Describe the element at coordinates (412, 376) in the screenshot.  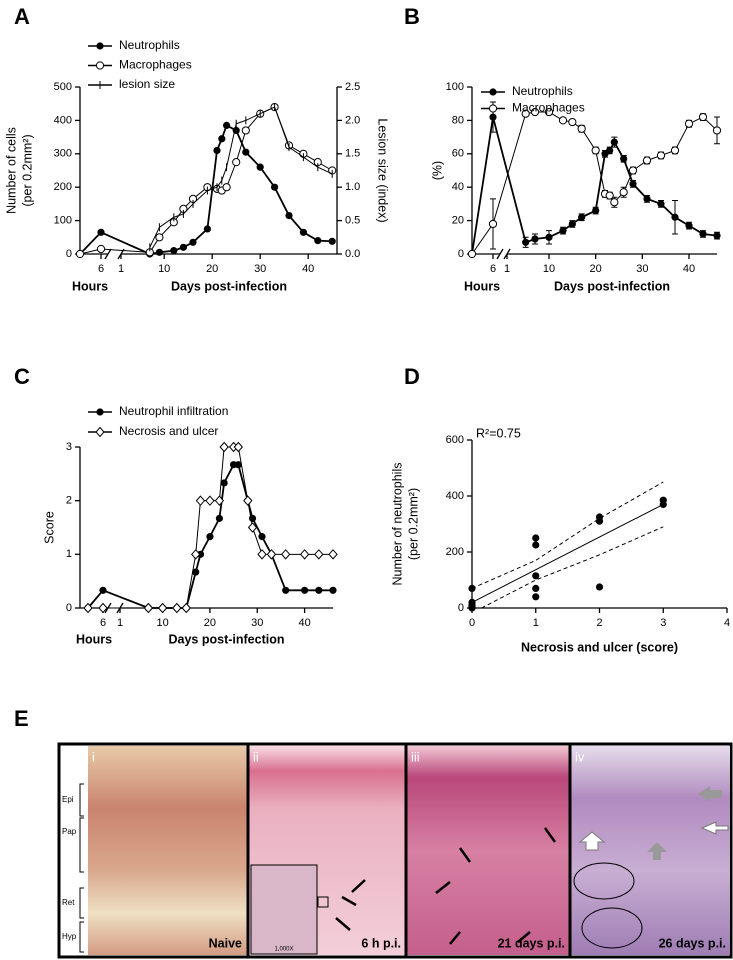
I see `panel-label: D` at that location.